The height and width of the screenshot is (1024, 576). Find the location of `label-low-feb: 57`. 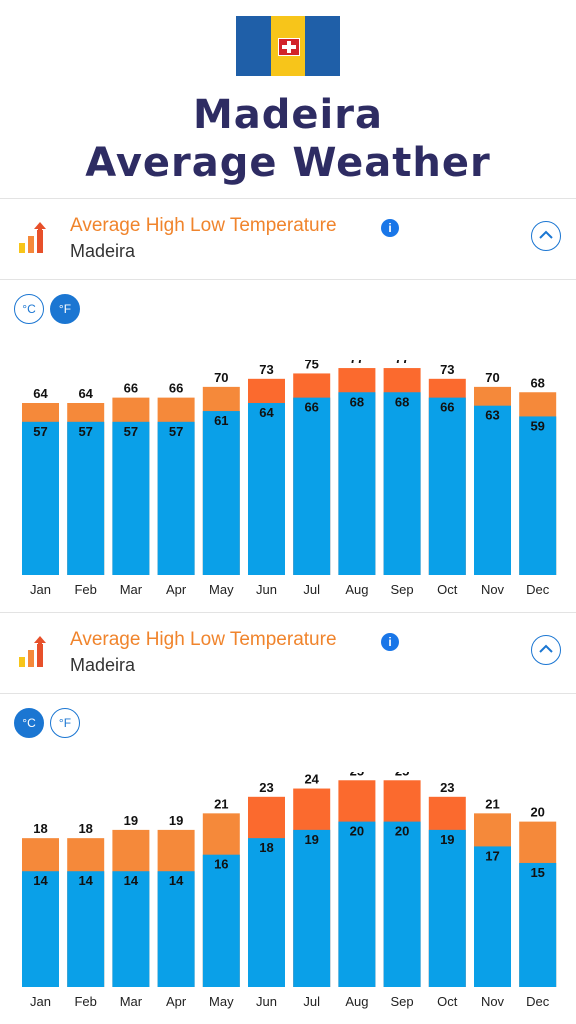

label-low-feb: 57 is located at coordinates (85, 431).